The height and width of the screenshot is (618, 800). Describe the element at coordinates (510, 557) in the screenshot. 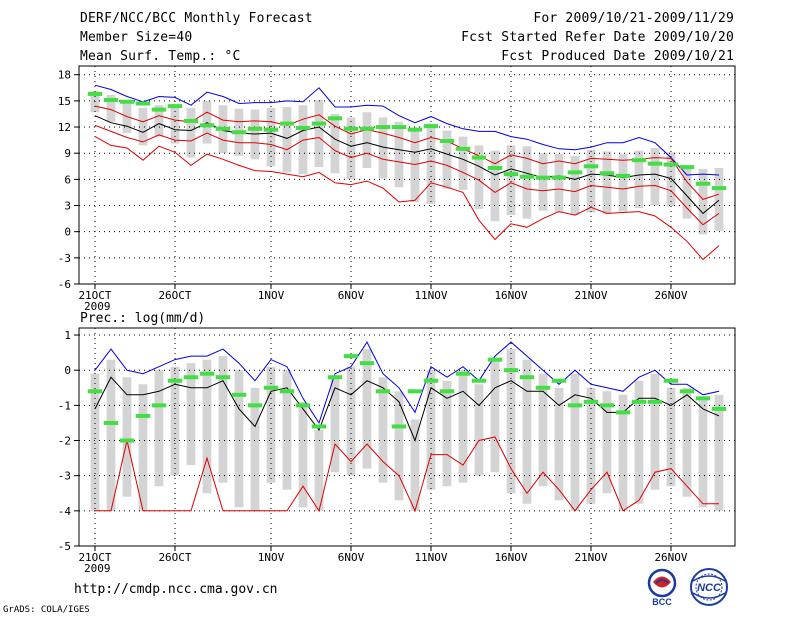

I see `x-tick-label: 16NOV` at that location.